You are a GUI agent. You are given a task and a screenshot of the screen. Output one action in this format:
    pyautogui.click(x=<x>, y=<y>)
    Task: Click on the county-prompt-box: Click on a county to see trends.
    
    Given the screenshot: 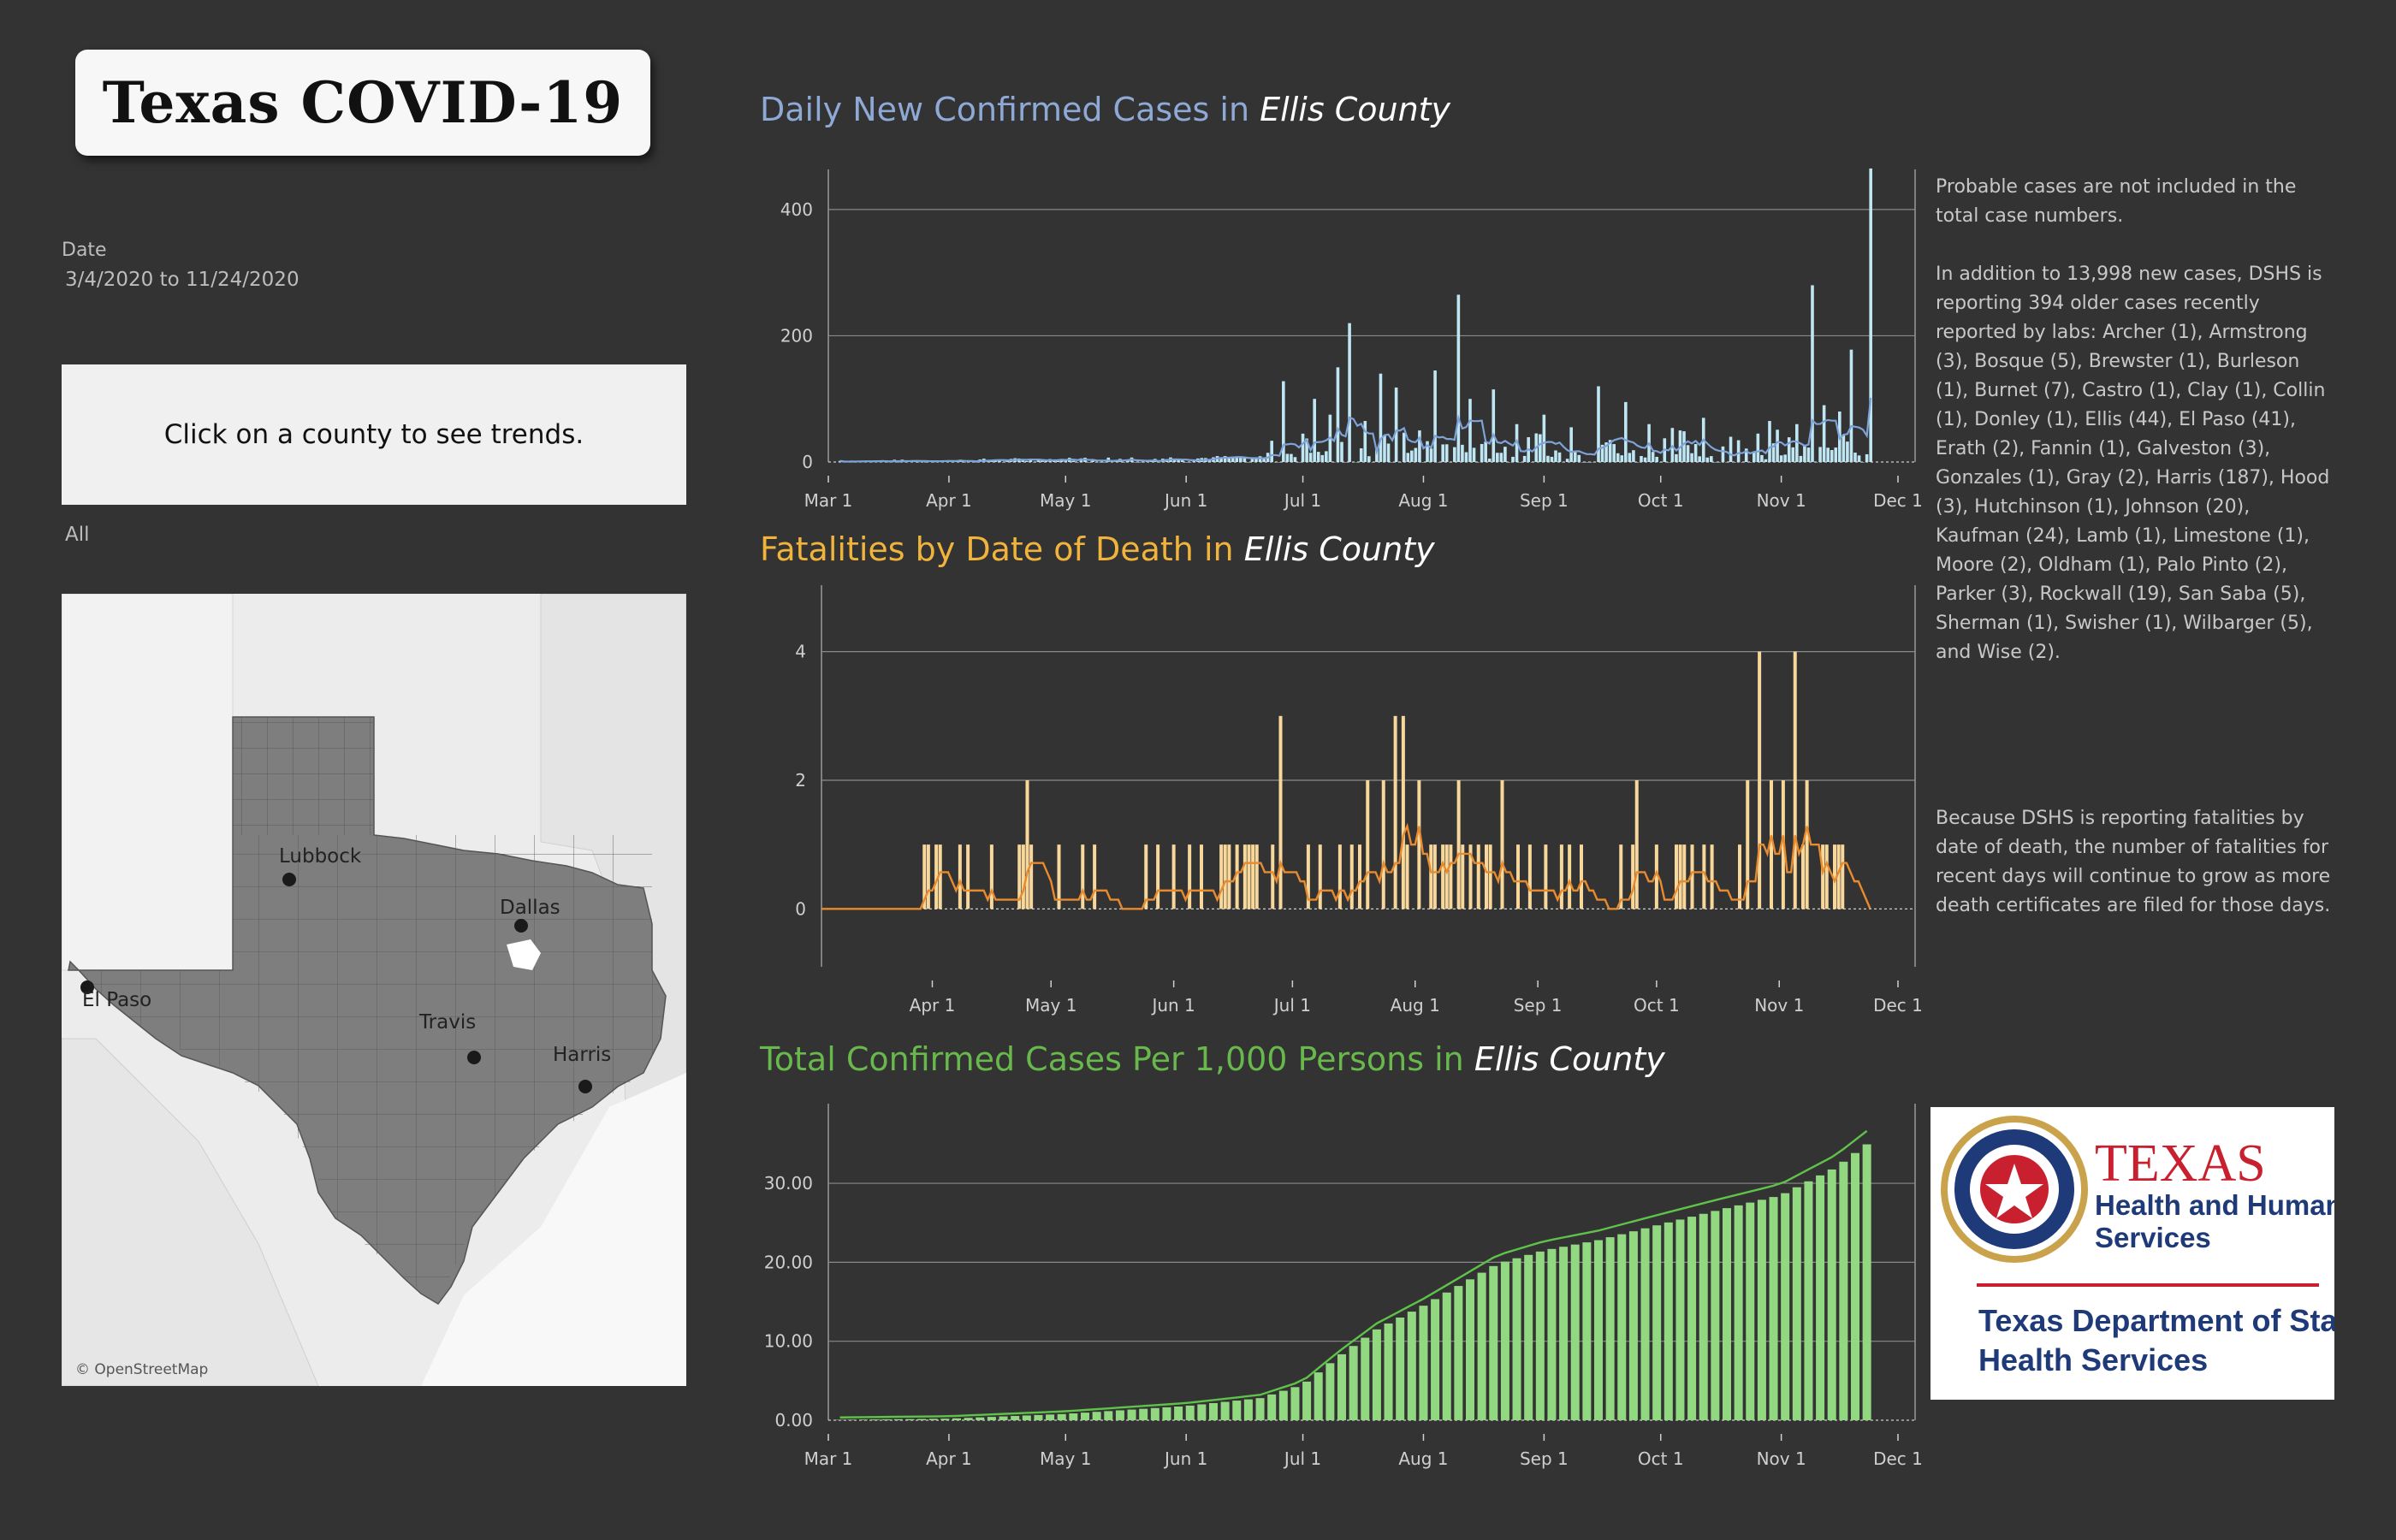 What is the action you would take?
    pyautogui.click(x=374, y=434)
    